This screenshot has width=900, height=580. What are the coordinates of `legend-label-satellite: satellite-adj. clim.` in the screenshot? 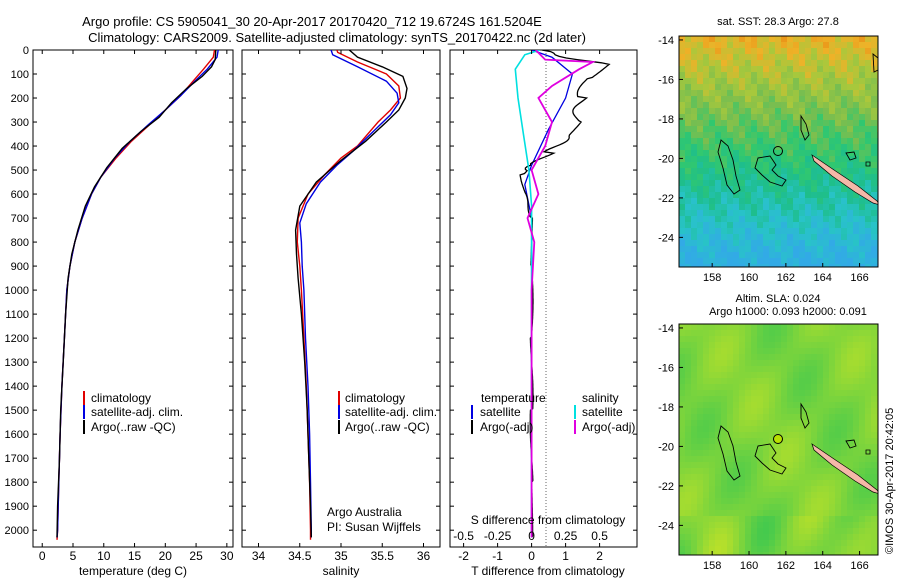 It's located at (391, 412).